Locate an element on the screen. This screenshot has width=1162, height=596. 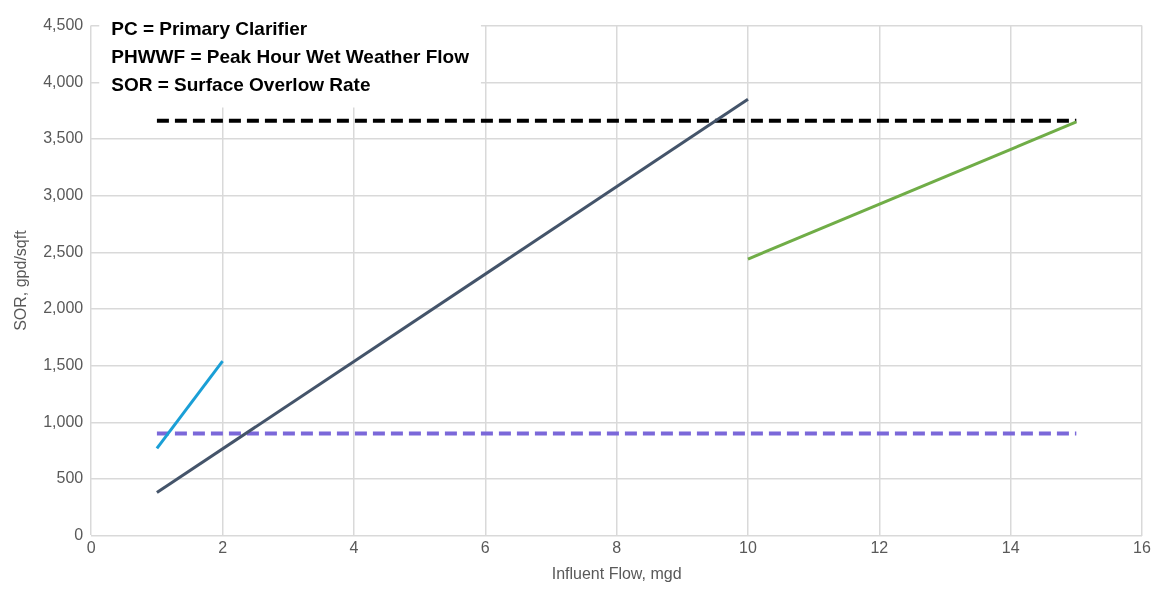
x-axis-title: Influent Flow, mgd is located at coordinates (616, 573).